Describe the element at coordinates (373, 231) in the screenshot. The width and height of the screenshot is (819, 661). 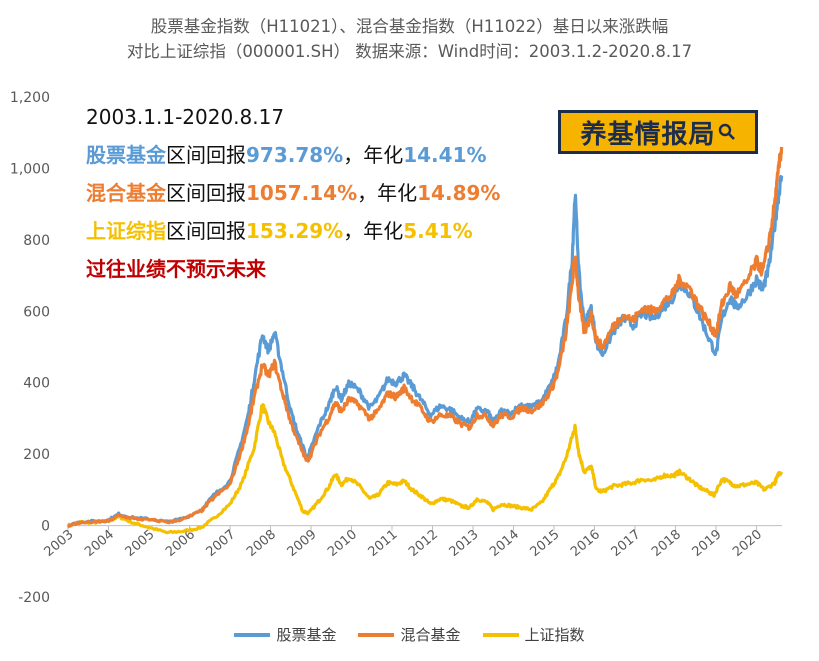
I see `annotation-index-t2: ，年化` at that location.